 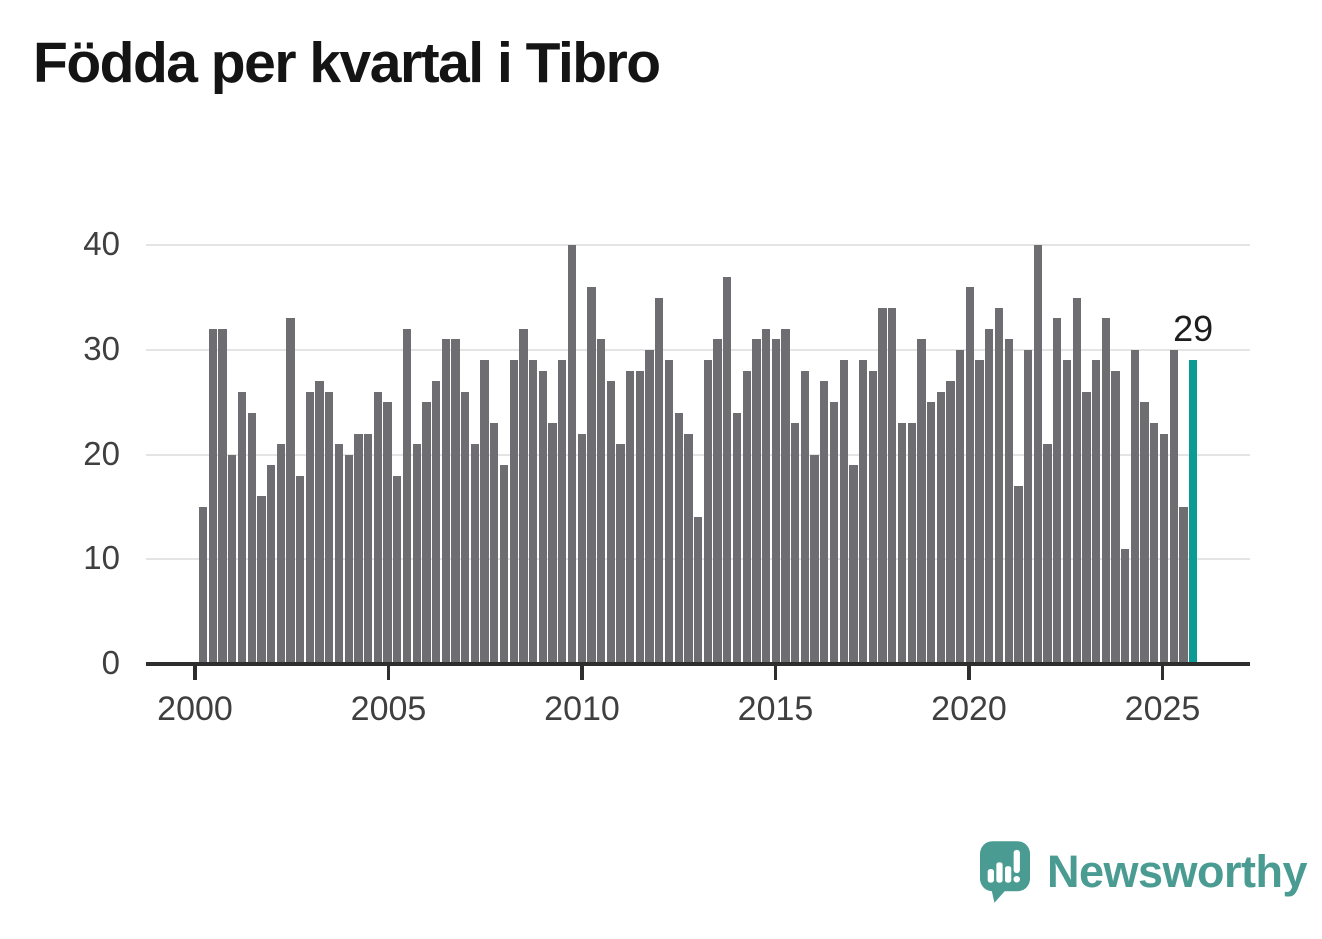 What do you see at coordinates (542, 517) in the screenshot?
I see `bar-2008Q4` at bounding box center [542, 517].